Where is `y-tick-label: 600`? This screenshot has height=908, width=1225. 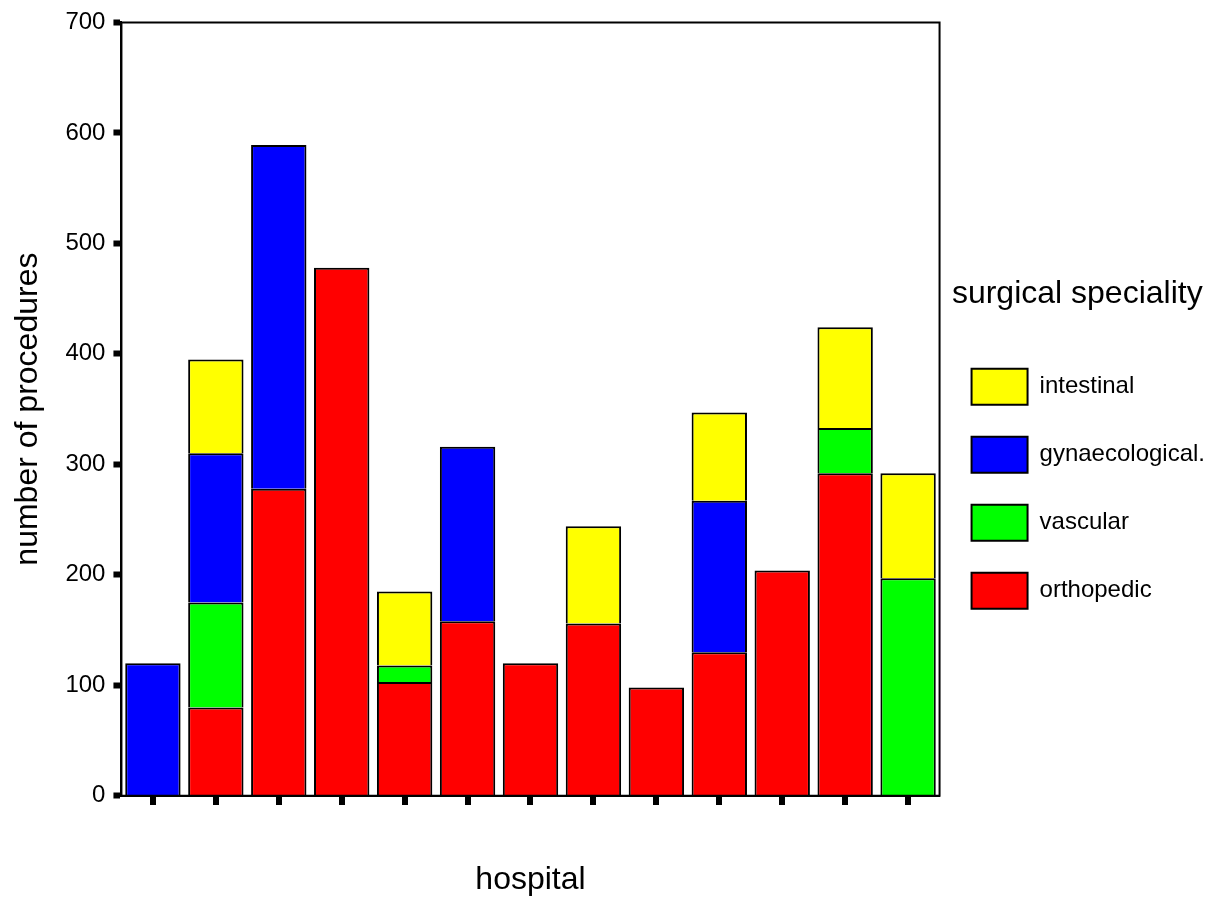
y-tick-label: 600 is located at coordinates (85, 131).